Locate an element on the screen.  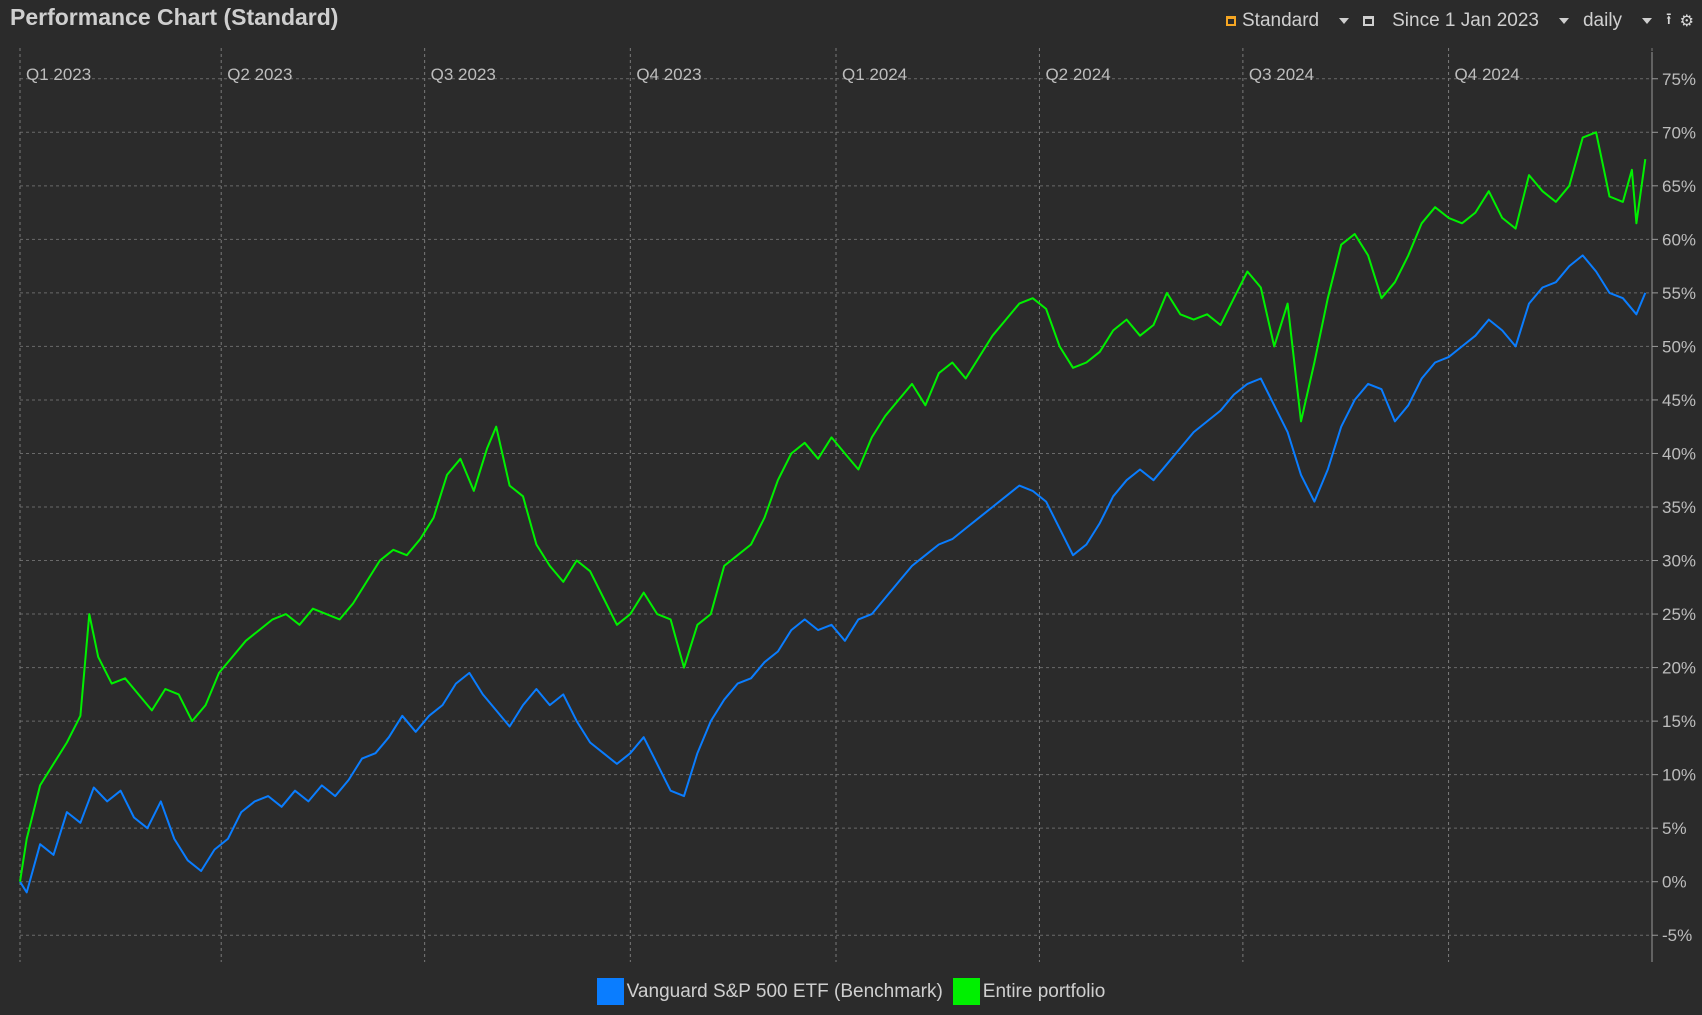
legend-swatch-benchmark is located at coordinates (610, 991).